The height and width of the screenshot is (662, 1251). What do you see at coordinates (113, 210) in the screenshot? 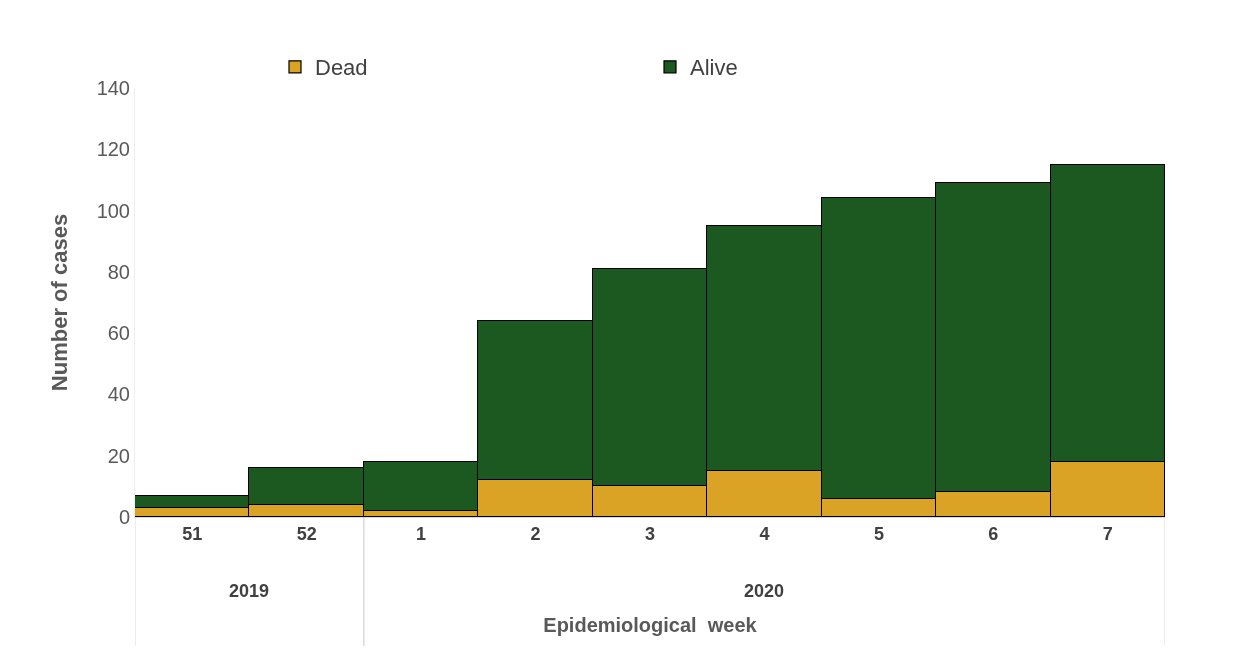
I see `y-tick-label: 100` at bounding box center [113, 210].